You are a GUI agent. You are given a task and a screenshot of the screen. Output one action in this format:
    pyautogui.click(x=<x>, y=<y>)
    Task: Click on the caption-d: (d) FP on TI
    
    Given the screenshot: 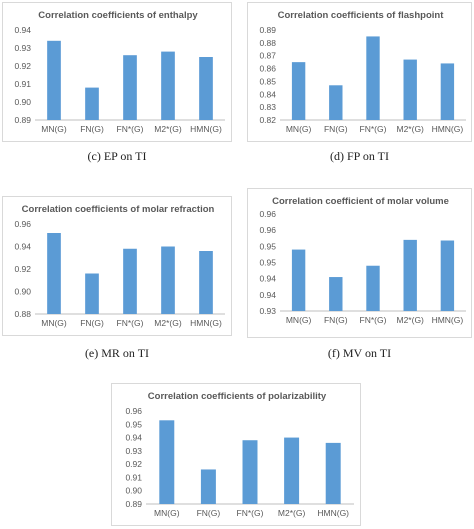 What is the action you would take?
    pyautogui.click(x=359, y=156)
    